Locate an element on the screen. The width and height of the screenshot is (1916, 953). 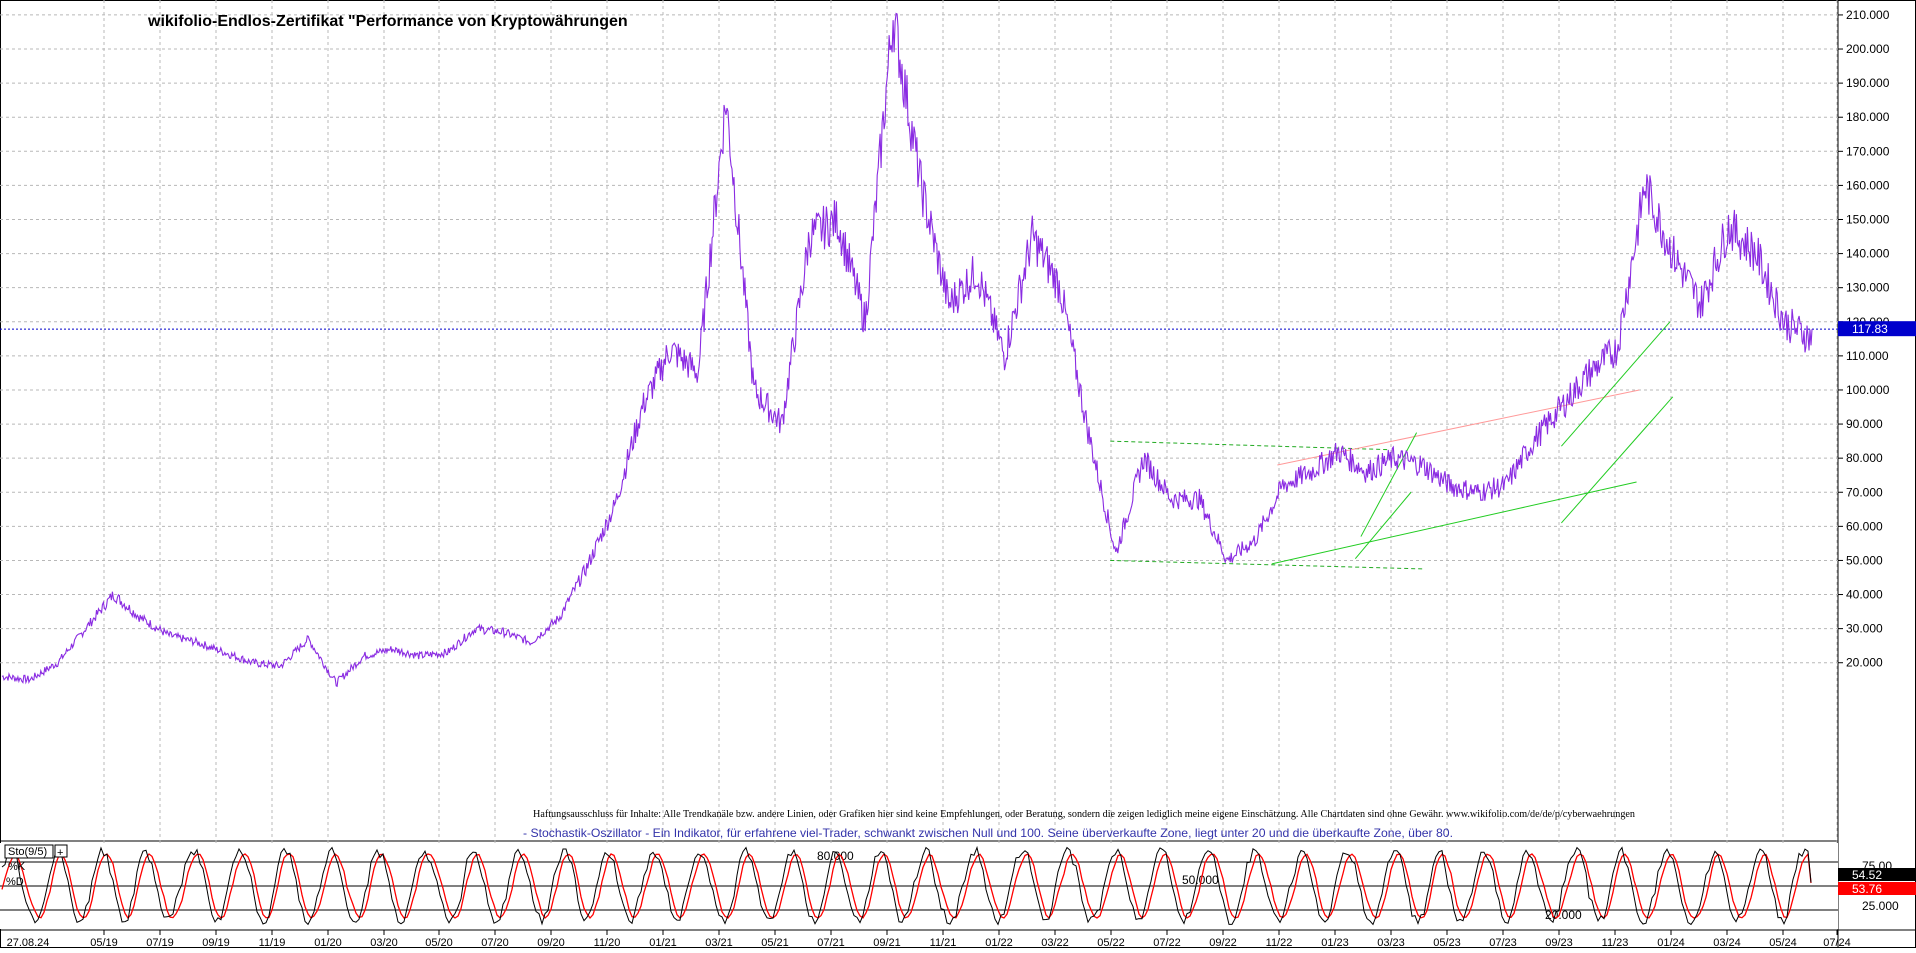
x-tick-label: 03/24 is located at coordinates (1727, 942).